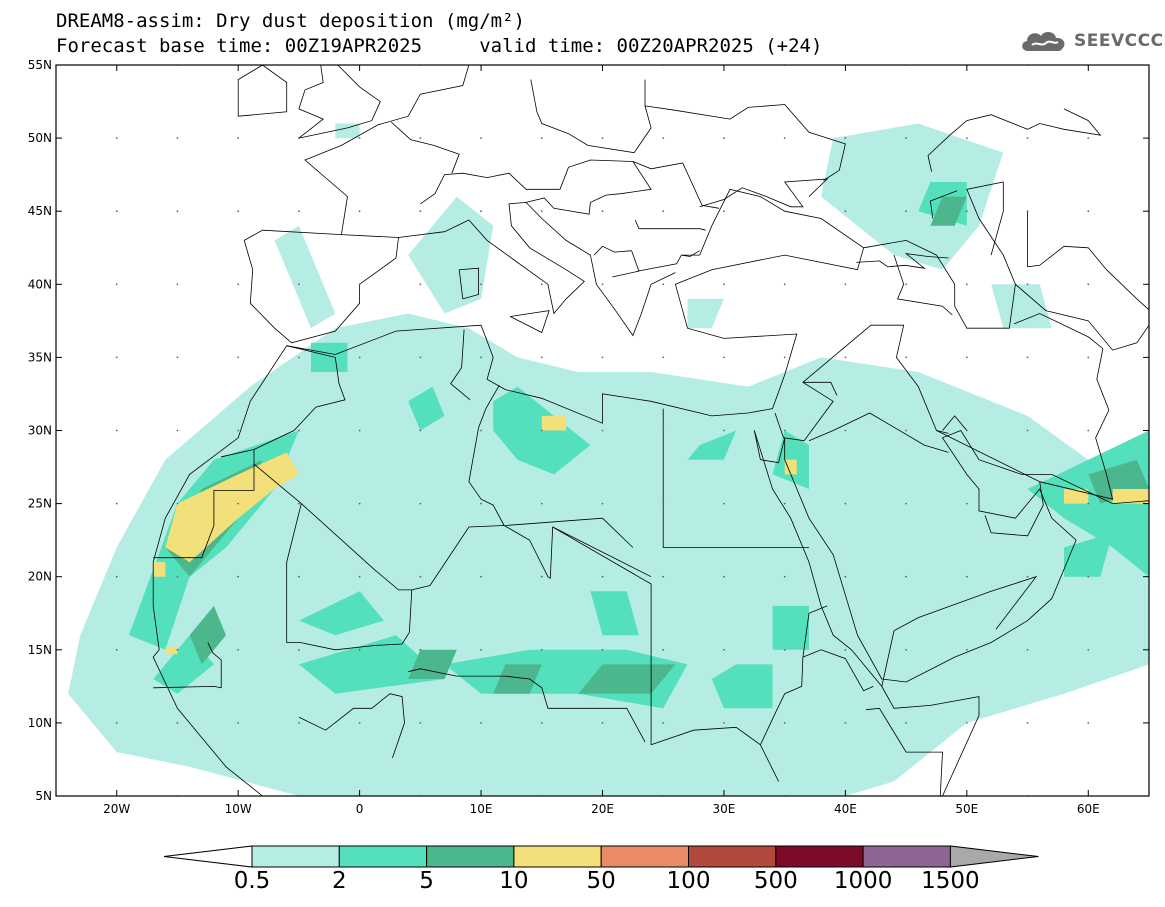 The height and width of the screenshot is (907, 1165). What do you see at coordinates (43, 796) in the screenshot?
I see `lat-label: 5N` at bounding box center [43, 796].